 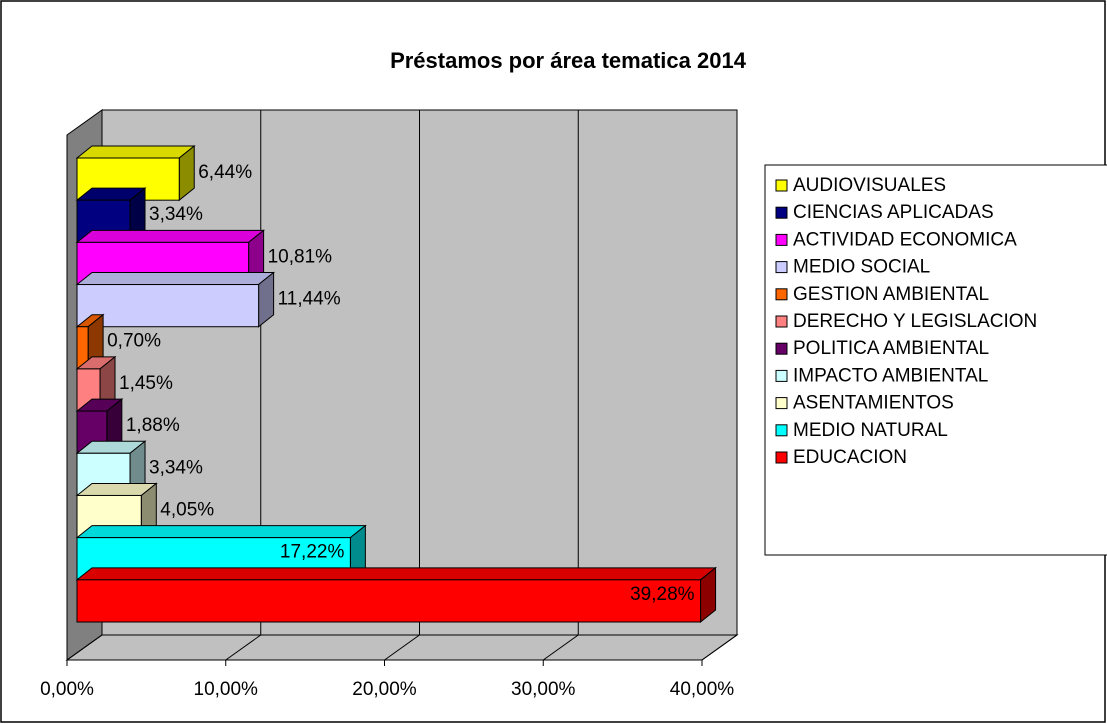 I want to click on data-label: 11,44%, so click(x=309, y=299).